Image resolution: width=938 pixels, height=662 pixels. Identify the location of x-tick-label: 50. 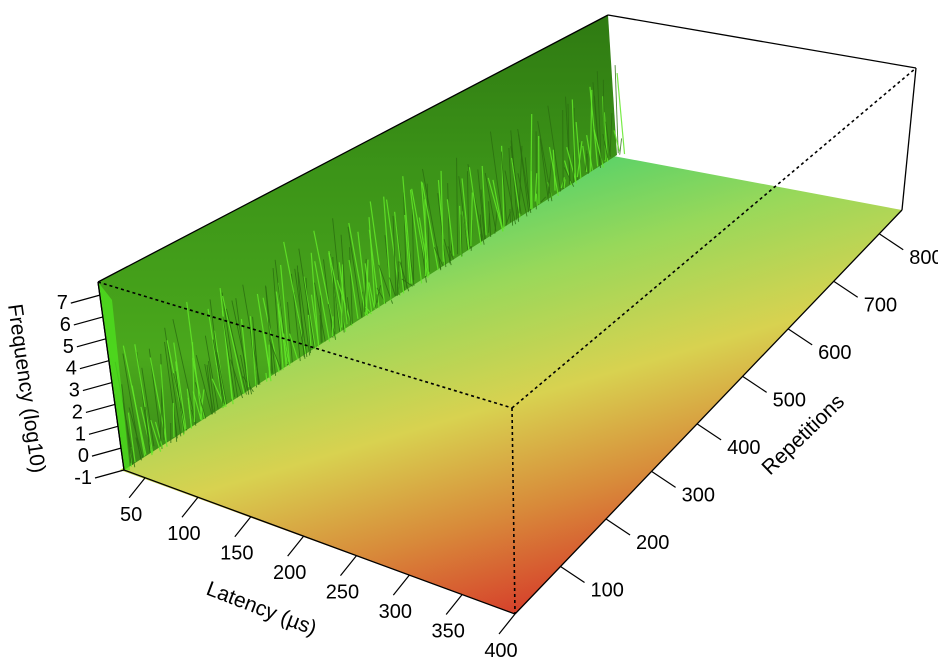
(131, 515).